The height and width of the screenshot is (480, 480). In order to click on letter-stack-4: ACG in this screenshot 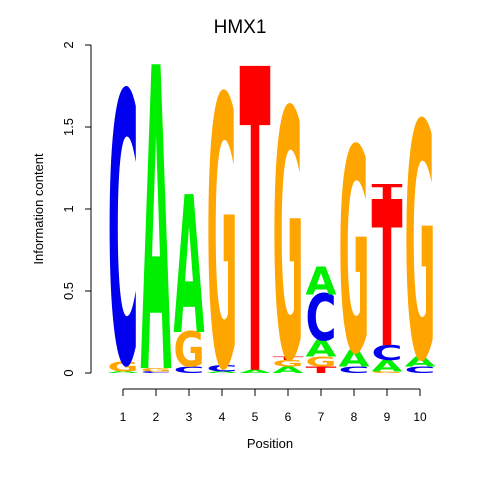, I will do `click(222, 238)`.